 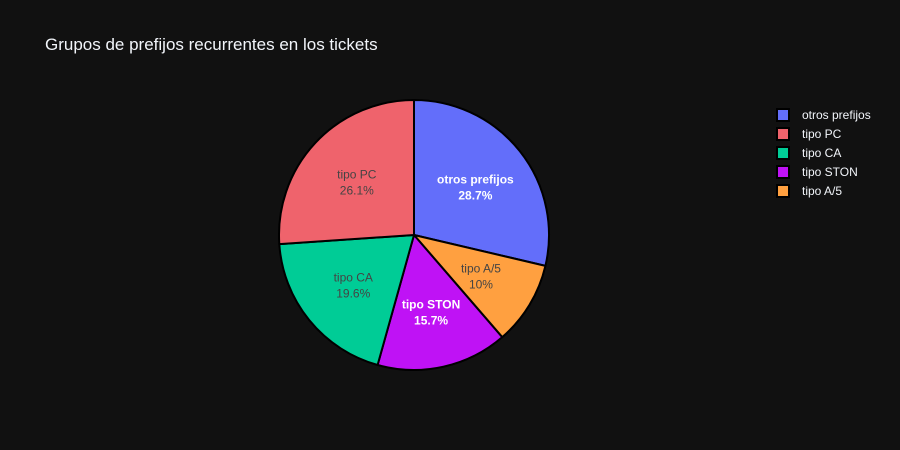 I want to click on legend-item-tipo-ca: tipo CA, so click(x=809, y=153).